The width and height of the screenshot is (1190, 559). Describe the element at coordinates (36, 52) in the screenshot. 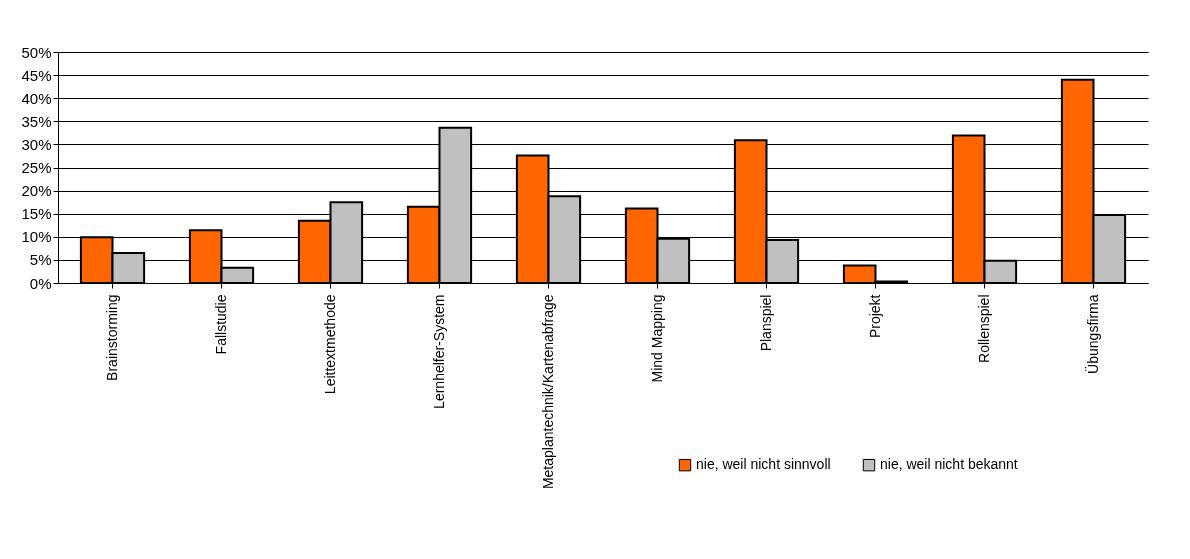

I see `y-tick-label: 50%` at that location.